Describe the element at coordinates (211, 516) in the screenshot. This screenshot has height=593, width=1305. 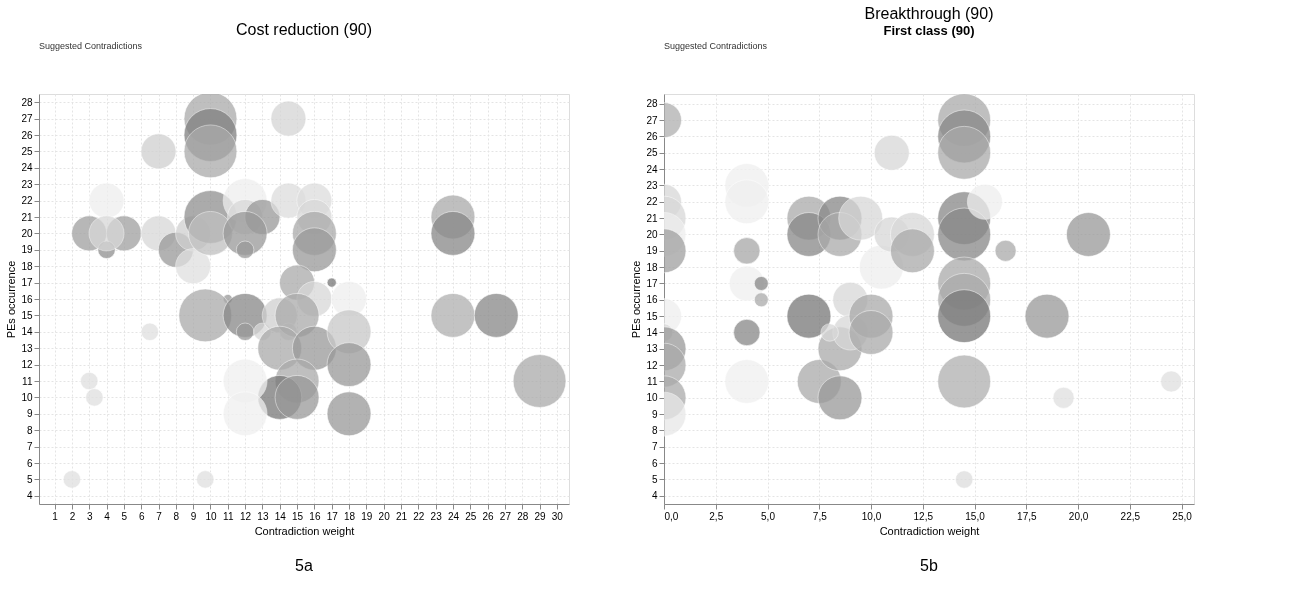
I see `x-tick-label: 10` at that location.